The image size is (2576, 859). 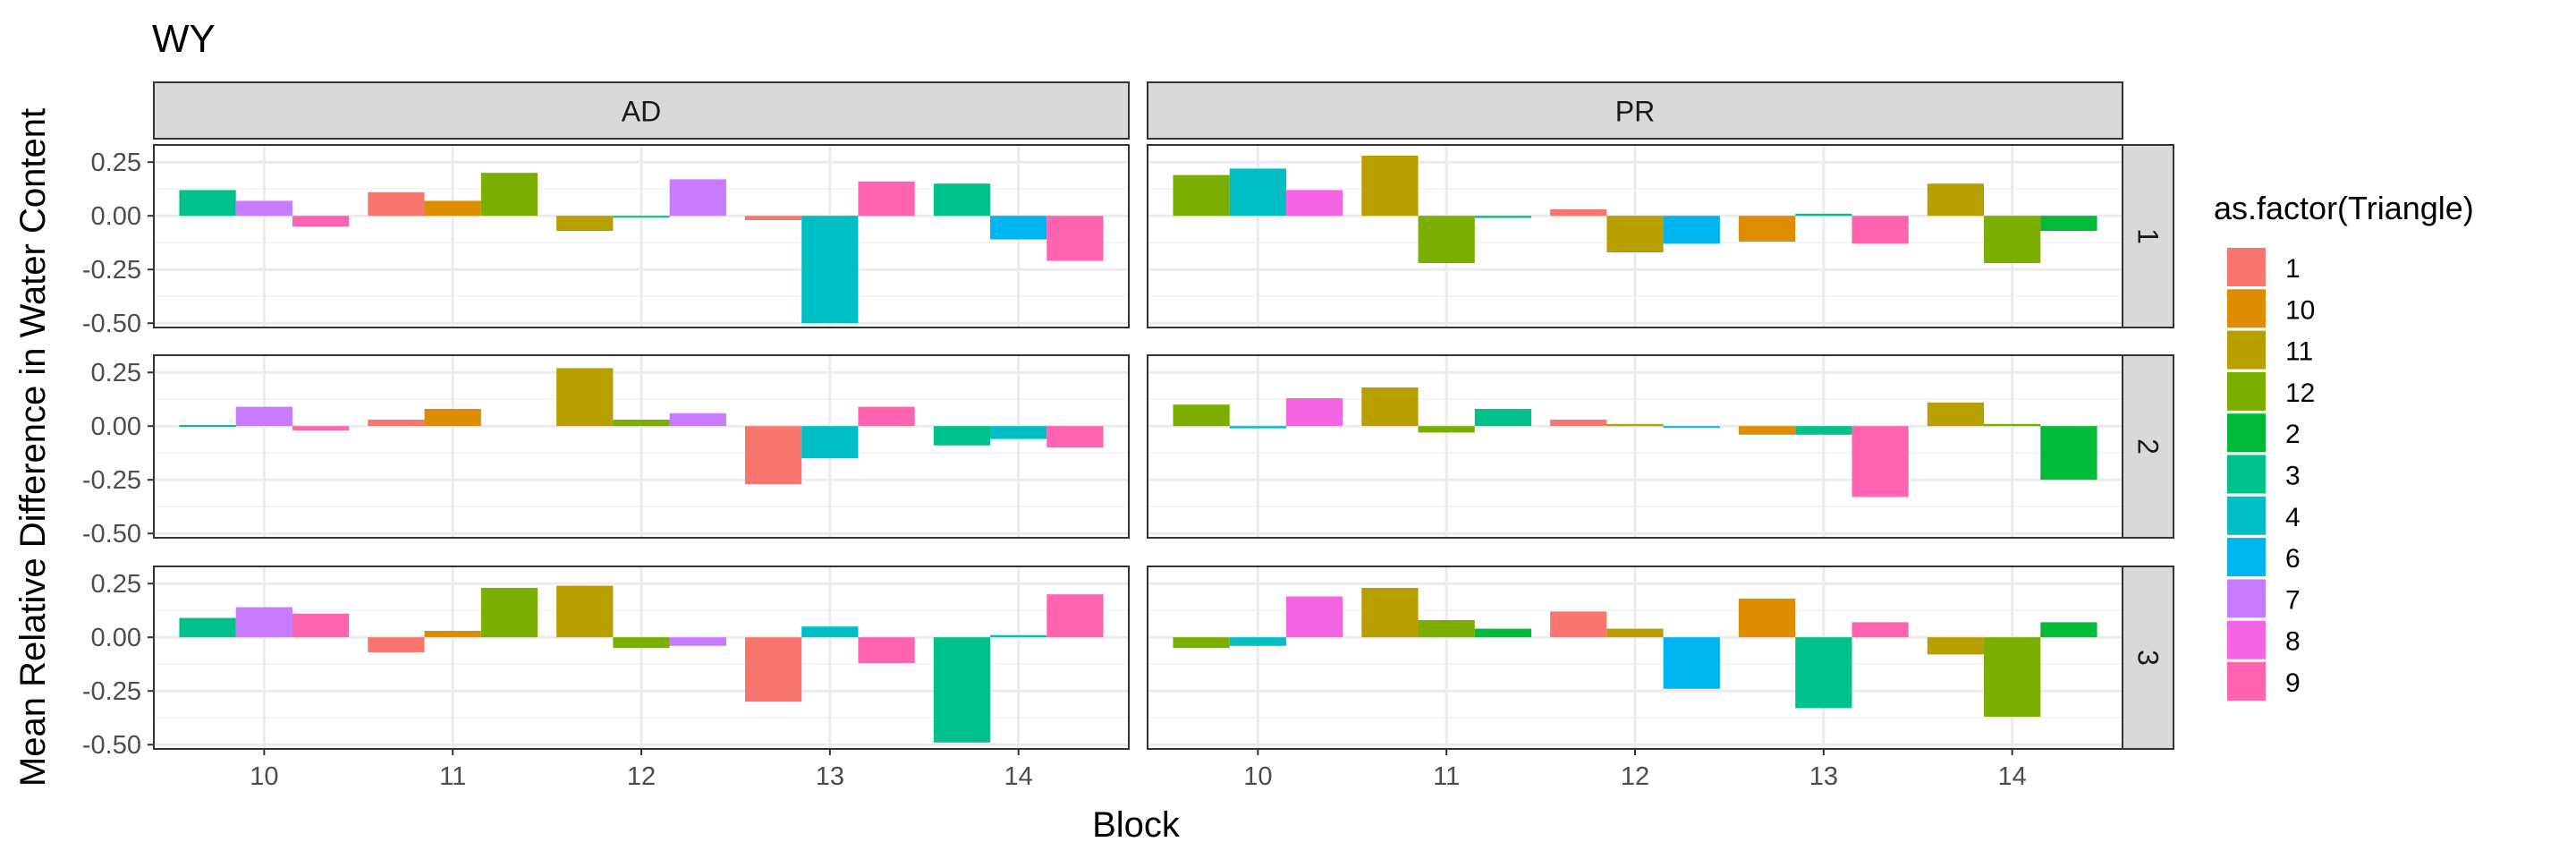 I want to click on chart-title: WY, so click(x=184, y=39).